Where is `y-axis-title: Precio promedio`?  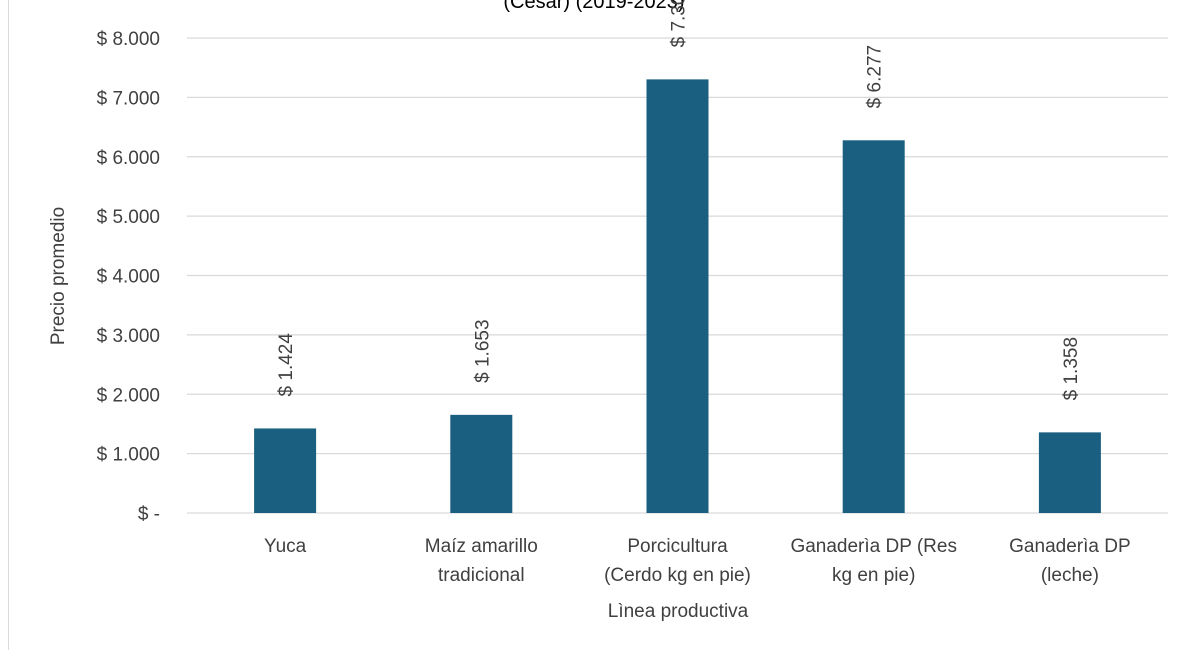
y-axis-title: Precio promedio is located at coordinates (58, 276).